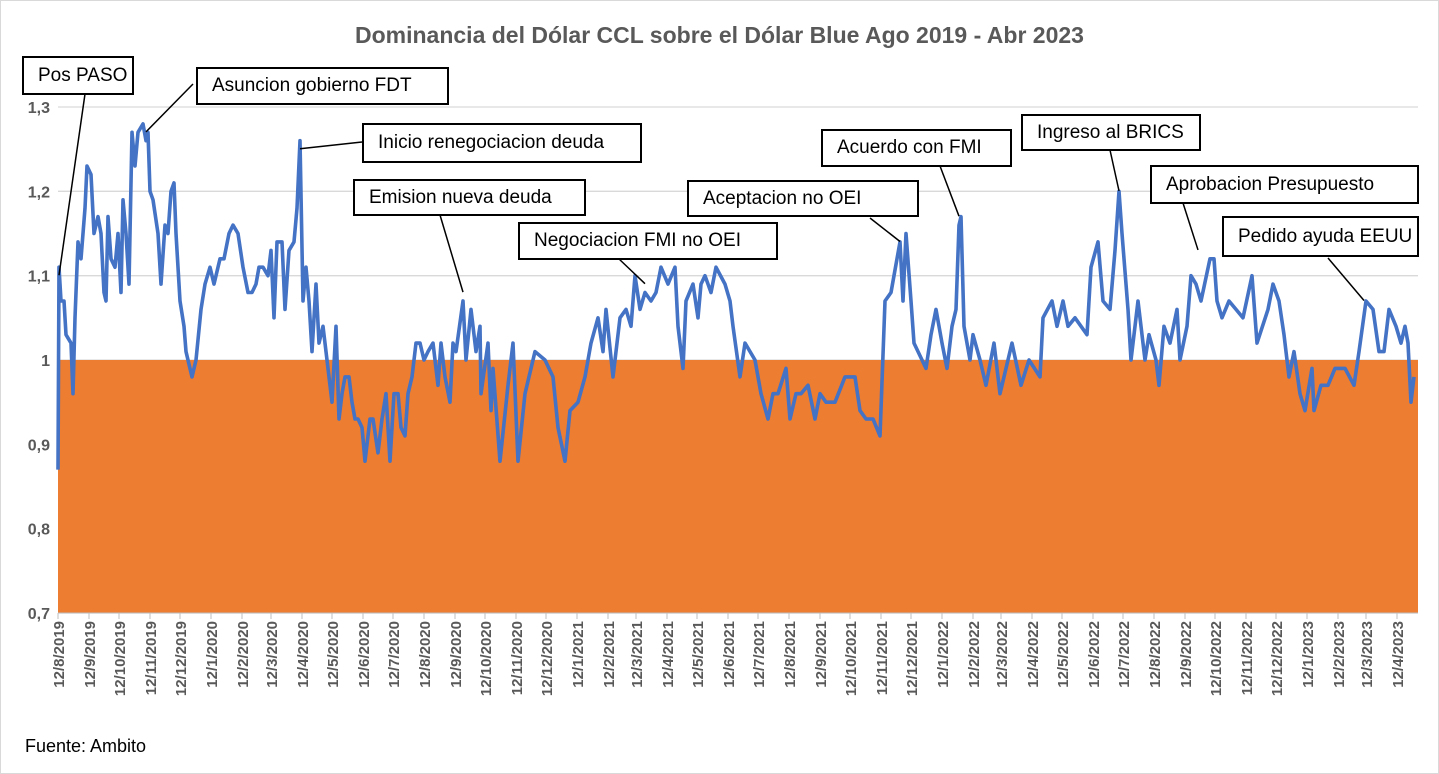 This screenshot has width=1439, height=774. I want to click on x-tick-label: 12/5/2020, so click(333, 654).